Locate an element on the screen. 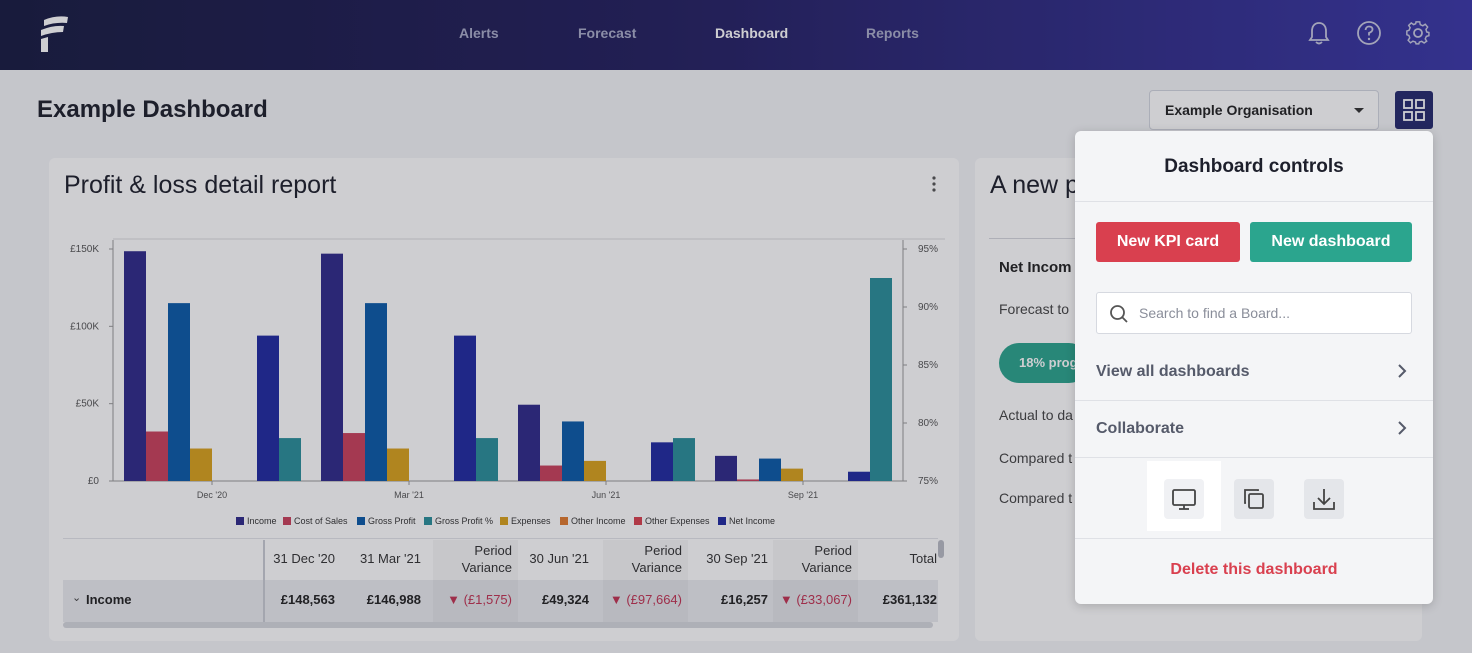 The height and width of the screenshot is (653, 1472). nav-reports: Reports is located at coordinates (892, 33).